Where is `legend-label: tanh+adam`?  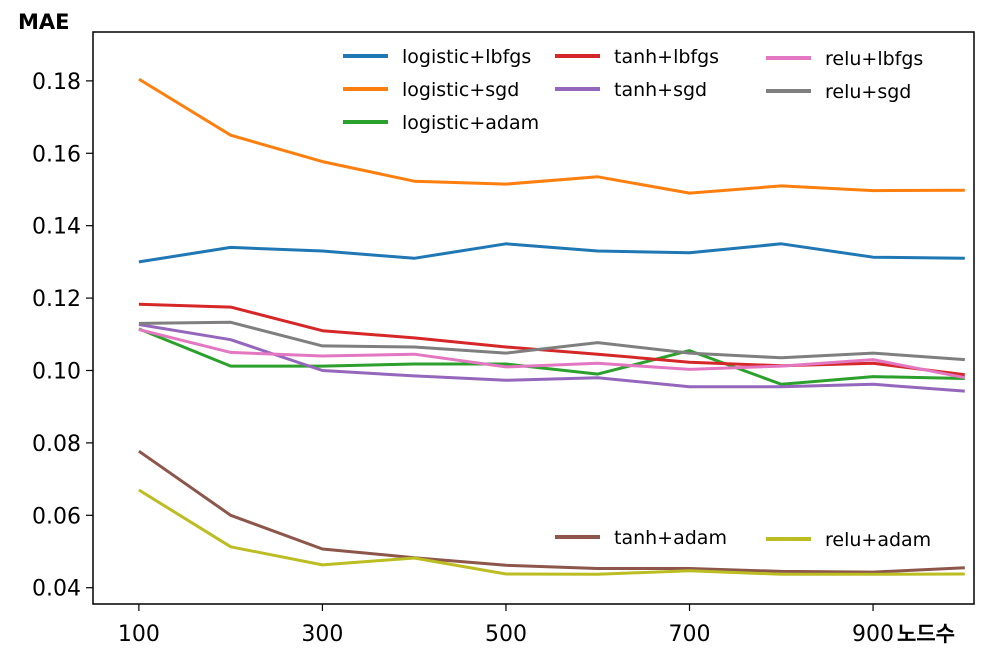 legend-label: tanh+adam is located at coordinates (670, 538).